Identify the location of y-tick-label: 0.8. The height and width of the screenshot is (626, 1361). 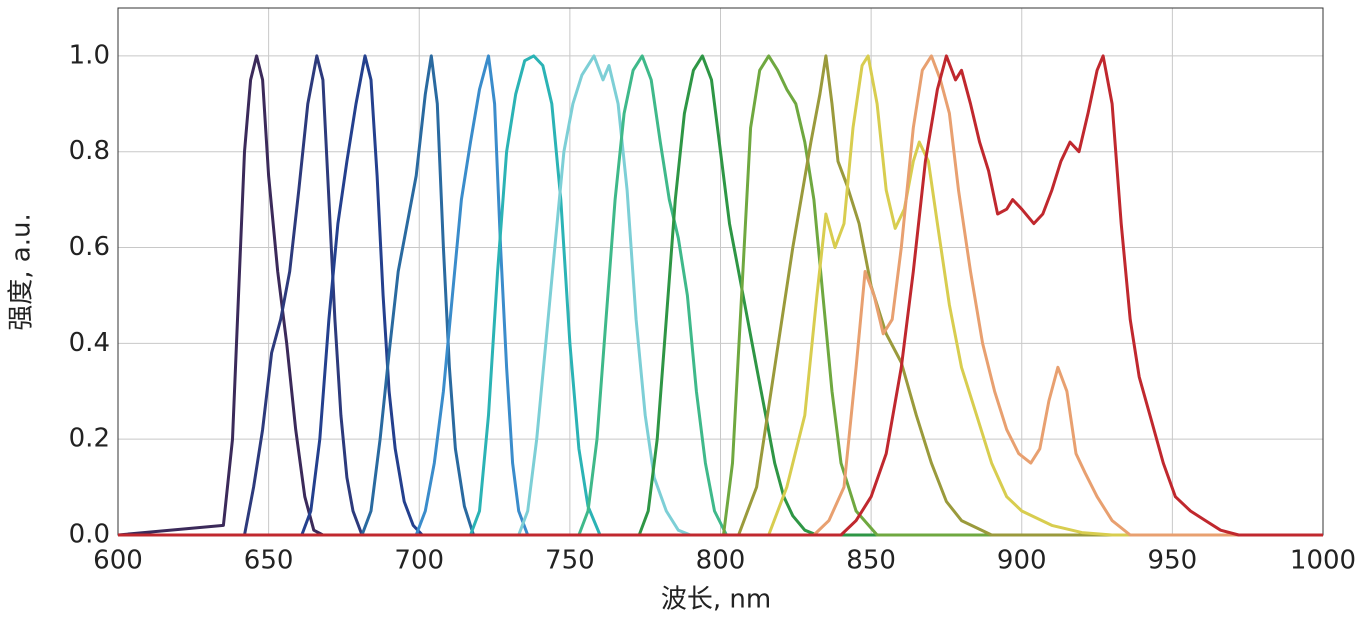
(89, 151).